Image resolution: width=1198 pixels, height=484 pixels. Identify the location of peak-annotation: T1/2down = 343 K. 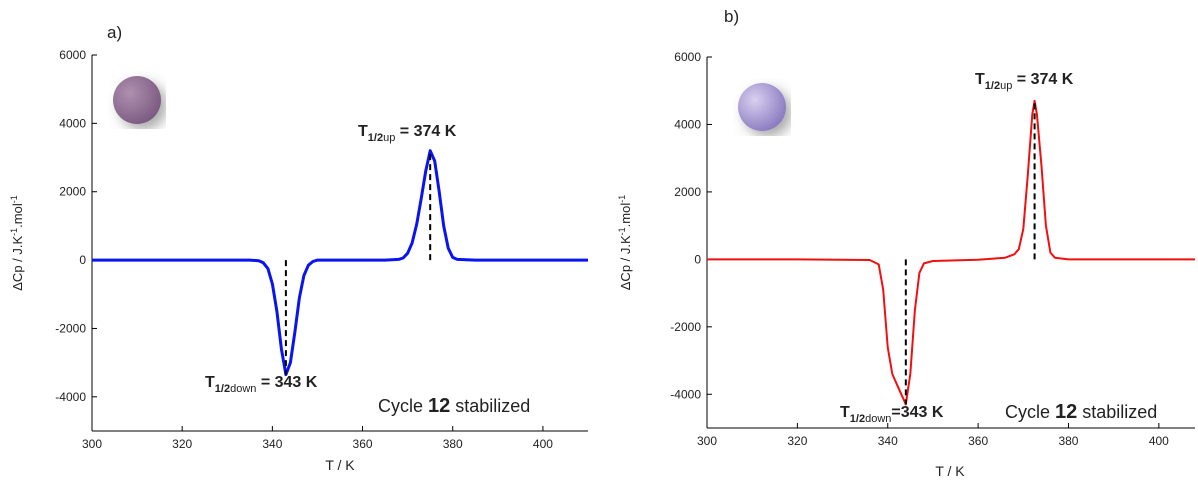
(261, 384).